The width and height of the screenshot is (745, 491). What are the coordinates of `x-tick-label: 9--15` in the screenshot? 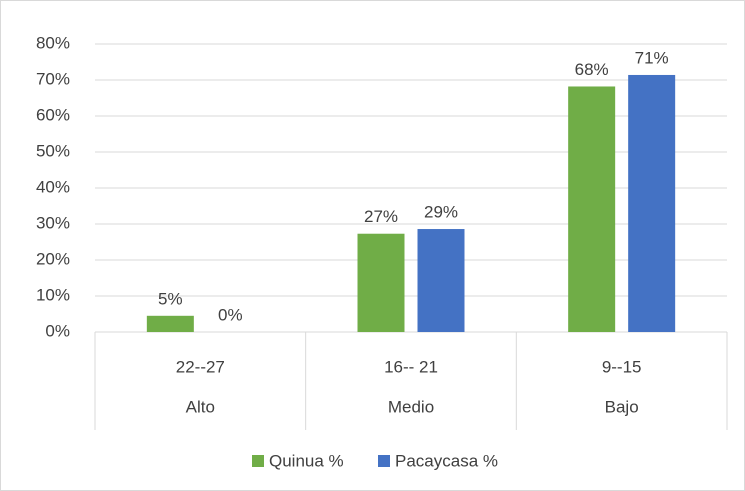 It's located at (622, 366).